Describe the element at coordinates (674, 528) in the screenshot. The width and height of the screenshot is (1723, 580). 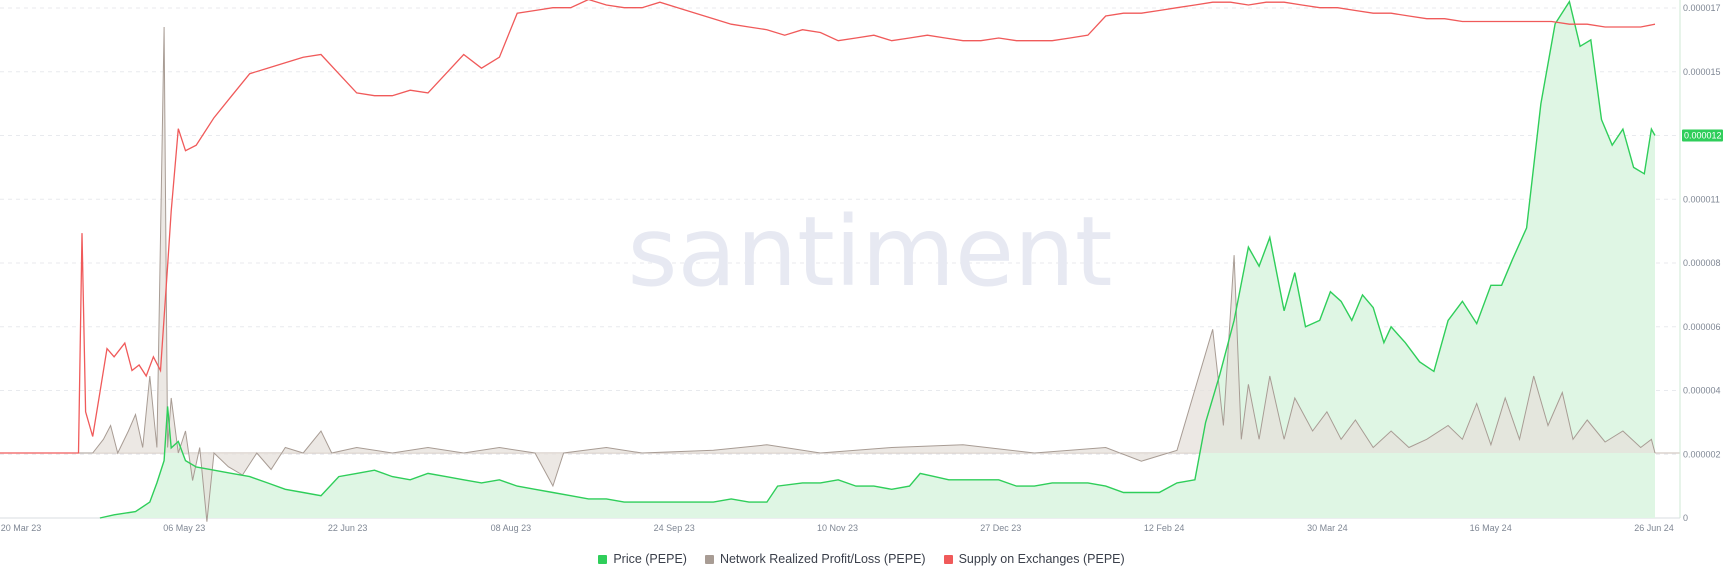
I see `x-tick-label: 24 Sep 23` at that location.